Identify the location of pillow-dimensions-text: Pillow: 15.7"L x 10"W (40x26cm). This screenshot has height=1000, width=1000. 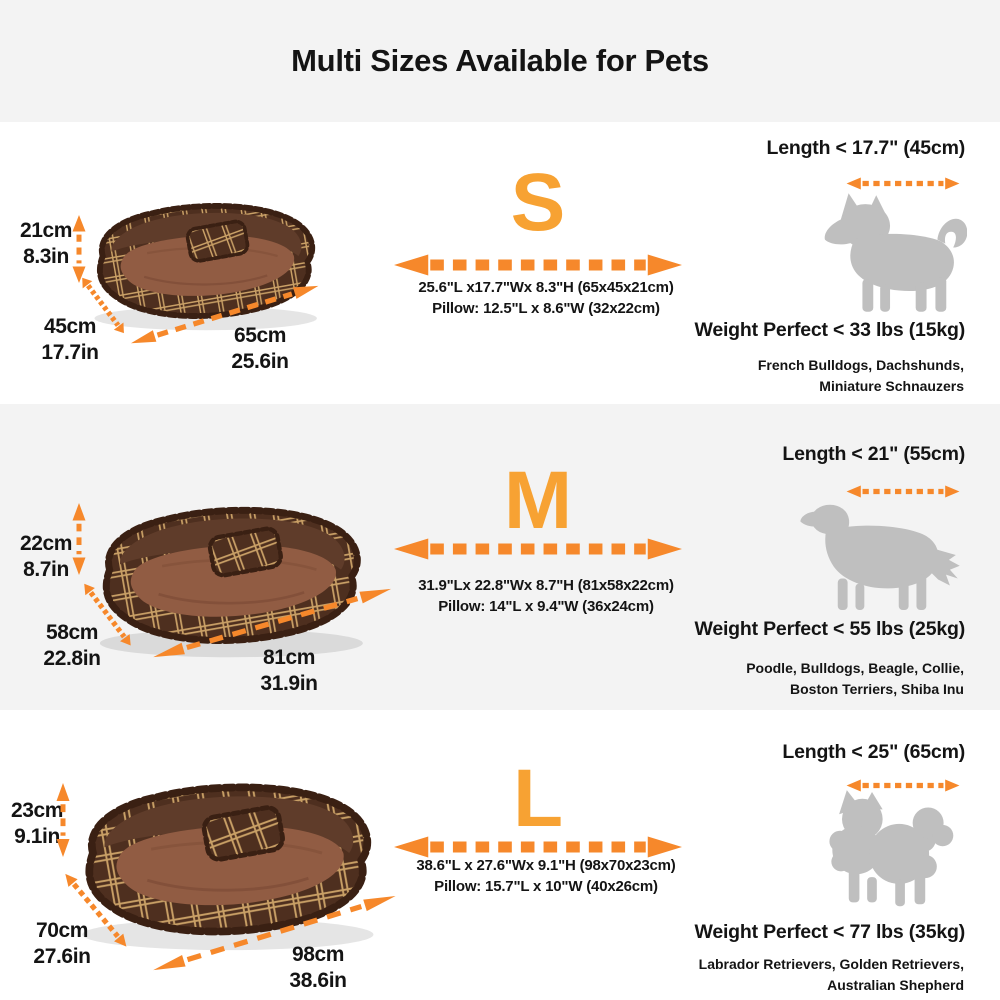
(546, 886).